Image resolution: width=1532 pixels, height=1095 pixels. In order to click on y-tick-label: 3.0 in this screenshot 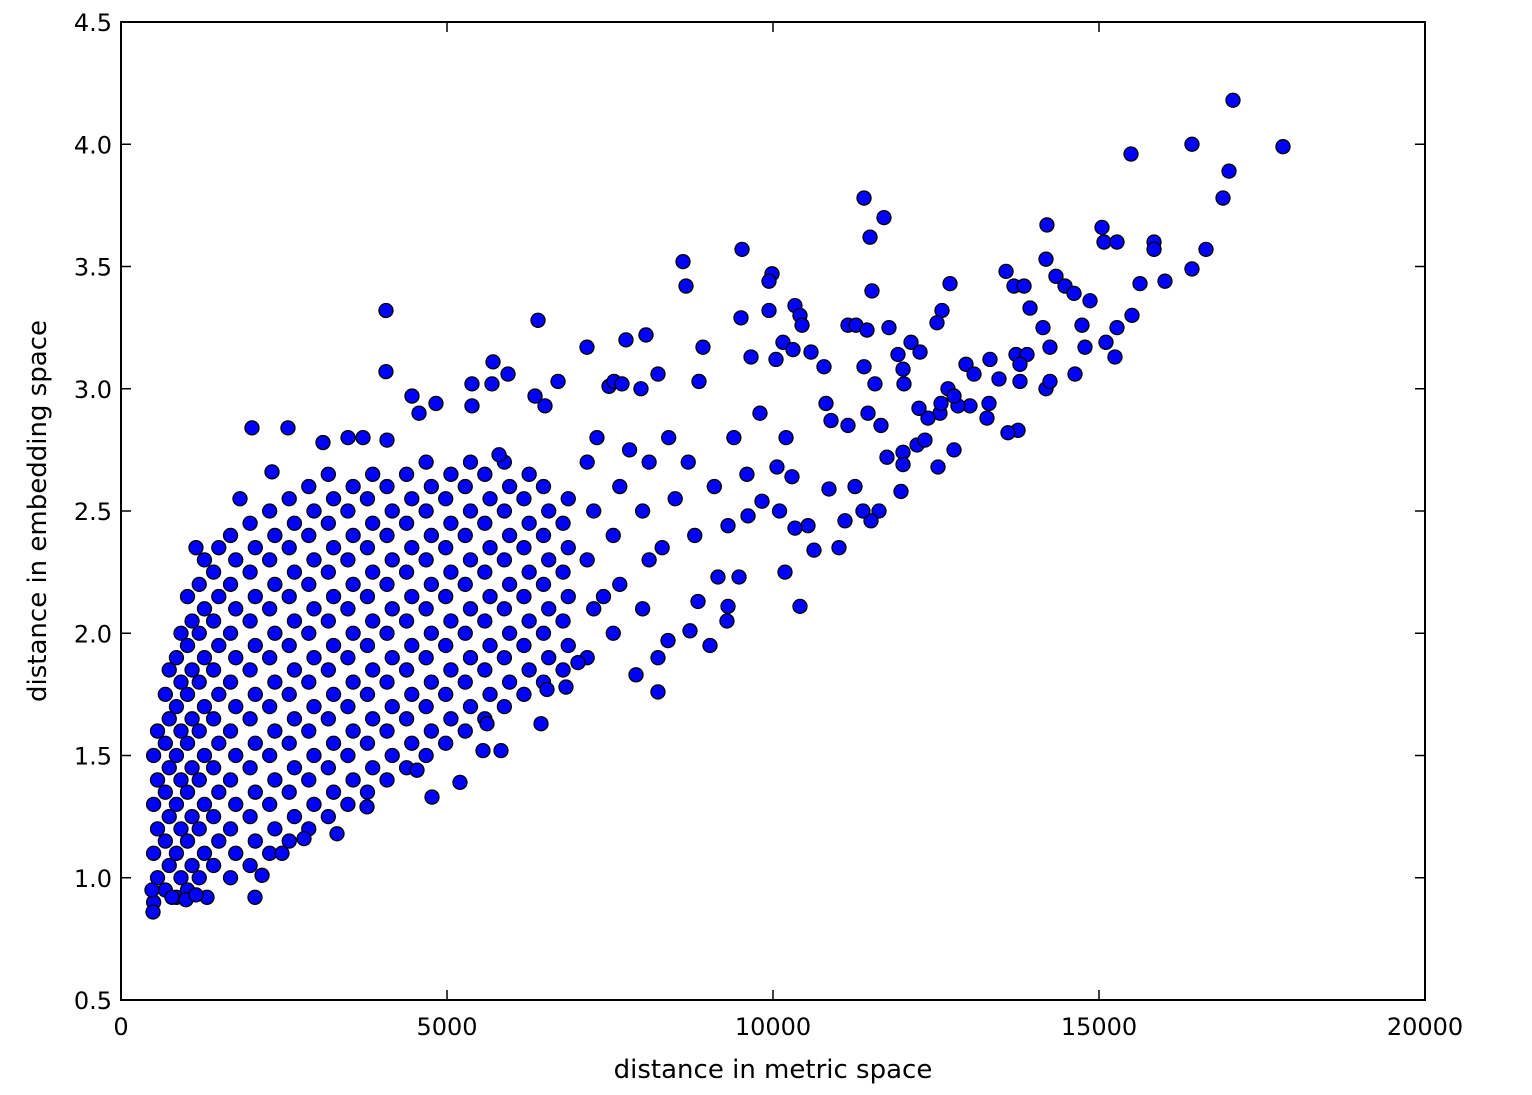, I will do `click(93, 390)`.